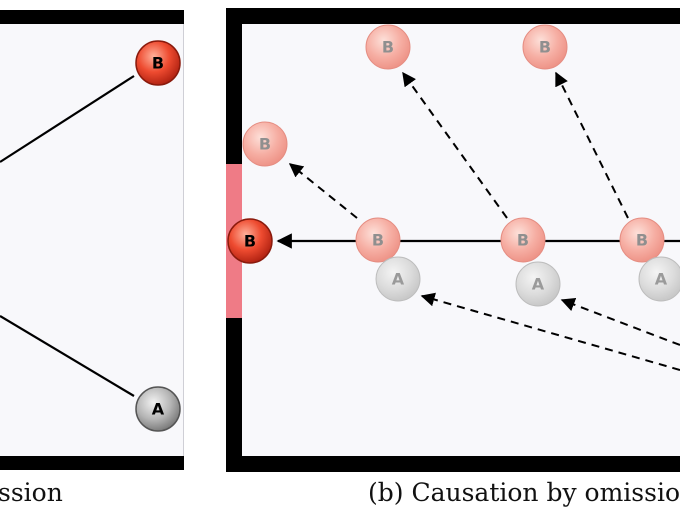 This screenshot has width=680, height=508. Describe the element at coordinates (92, 17) in the screenshot. I see `panel-a-top-wall` at that location.